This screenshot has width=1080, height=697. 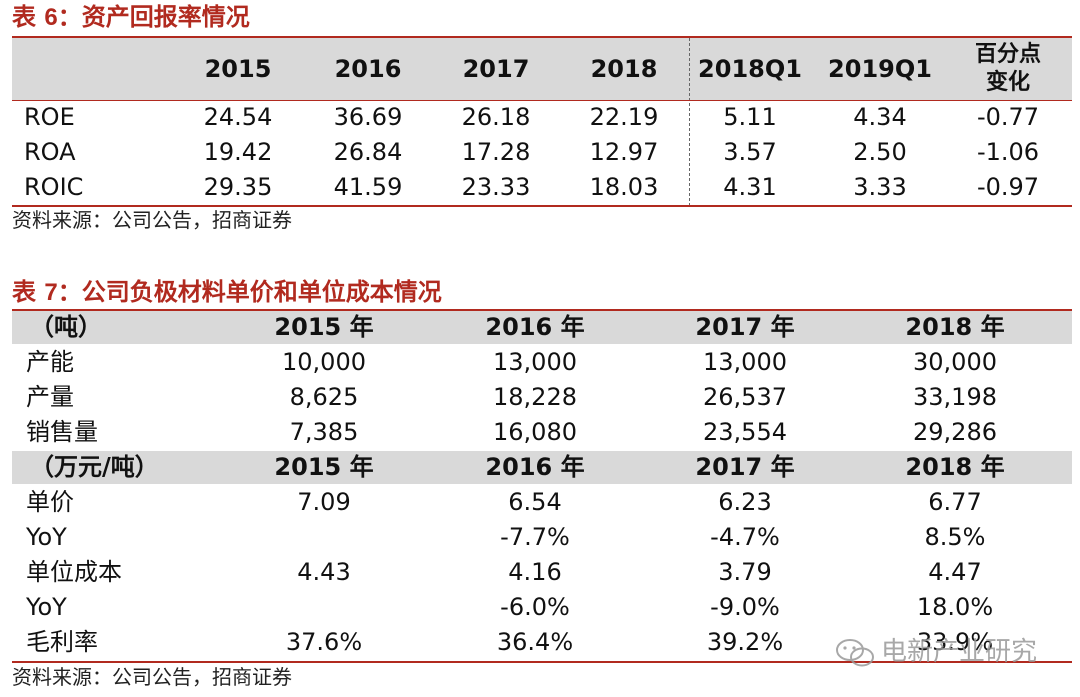 What do you see at coordinates (542, 206) in the screenshot?
I see `table6-bottom-rule` at bounding box center [542, 206].